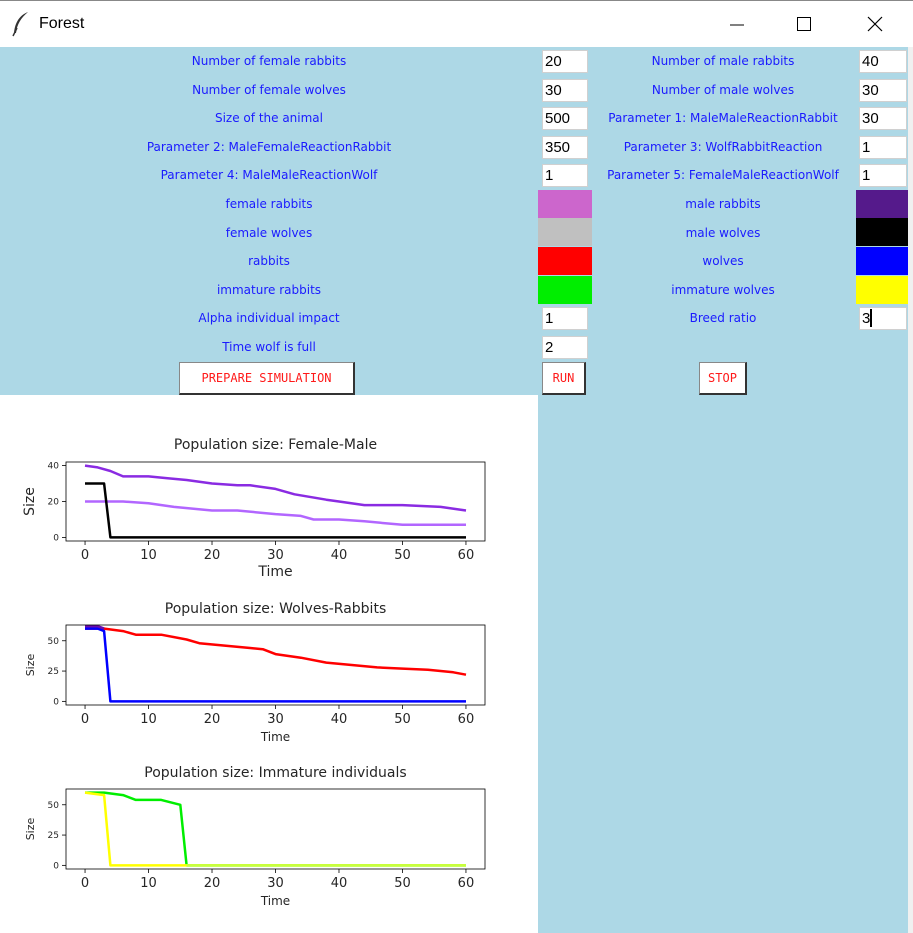  I want to click on label-parameter-5: Parameter 5: FemaleMaleReactionWolf, so click(723, 175).